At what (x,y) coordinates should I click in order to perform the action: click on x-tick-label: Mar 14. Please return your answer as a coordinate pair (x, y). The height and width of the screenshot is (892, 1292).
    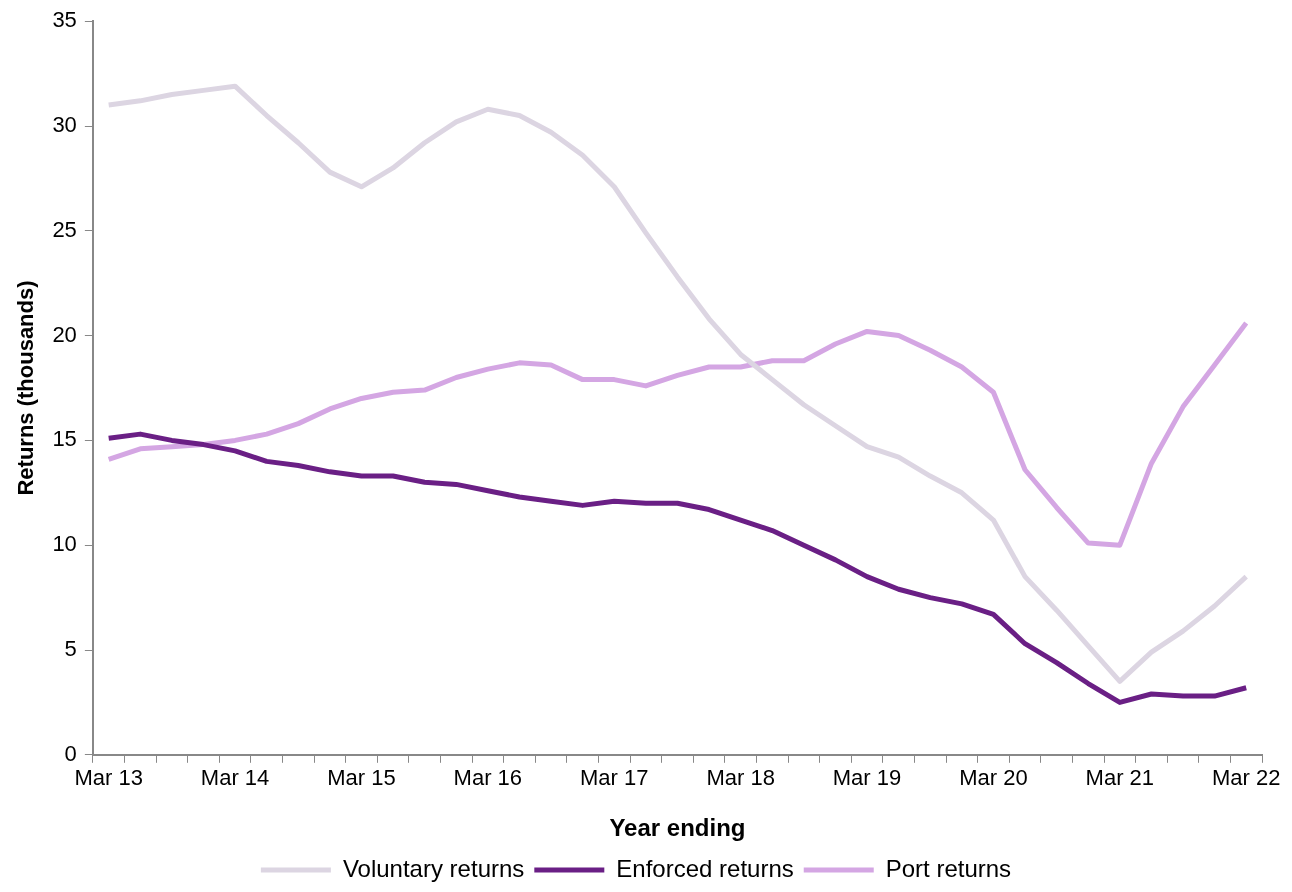
    Looking at the image, I should click on (235, 778).